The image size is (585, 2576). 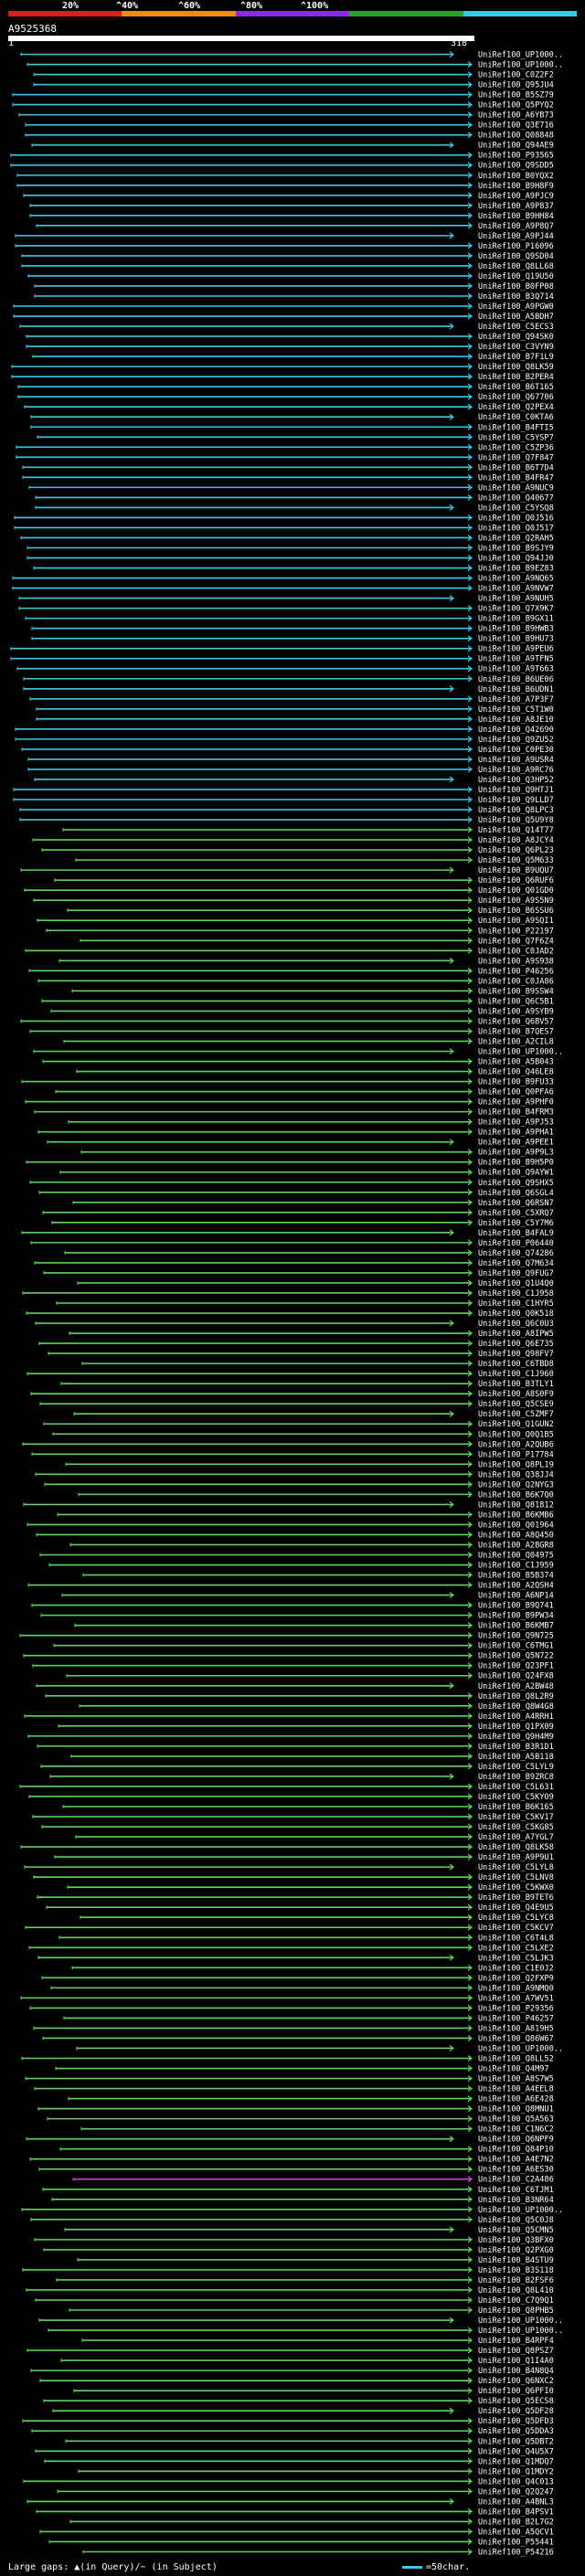 What do you see at coordinates (516, 1213) in the screenshot?
I see `hit-id-label: UniRef100_C5XRQ7` at bounding box center [516, 1213].